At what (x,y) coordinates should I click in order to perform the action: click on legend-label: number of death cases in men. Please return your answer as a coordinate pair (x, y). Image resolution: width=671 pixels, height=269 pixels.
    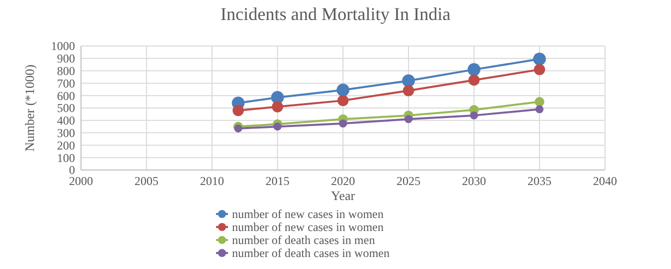
    Looking at the image, I should click on (303, 240).